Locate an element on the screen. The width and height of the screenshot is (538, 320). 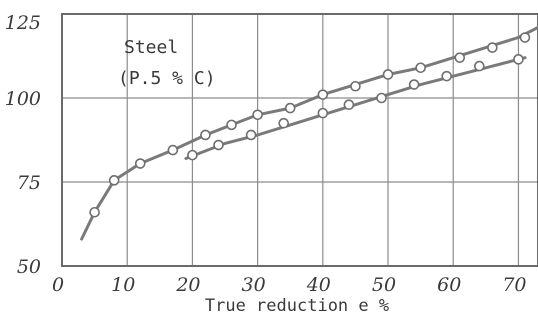
x-tick-label-0: 0 is located at coordinates (58, 285).